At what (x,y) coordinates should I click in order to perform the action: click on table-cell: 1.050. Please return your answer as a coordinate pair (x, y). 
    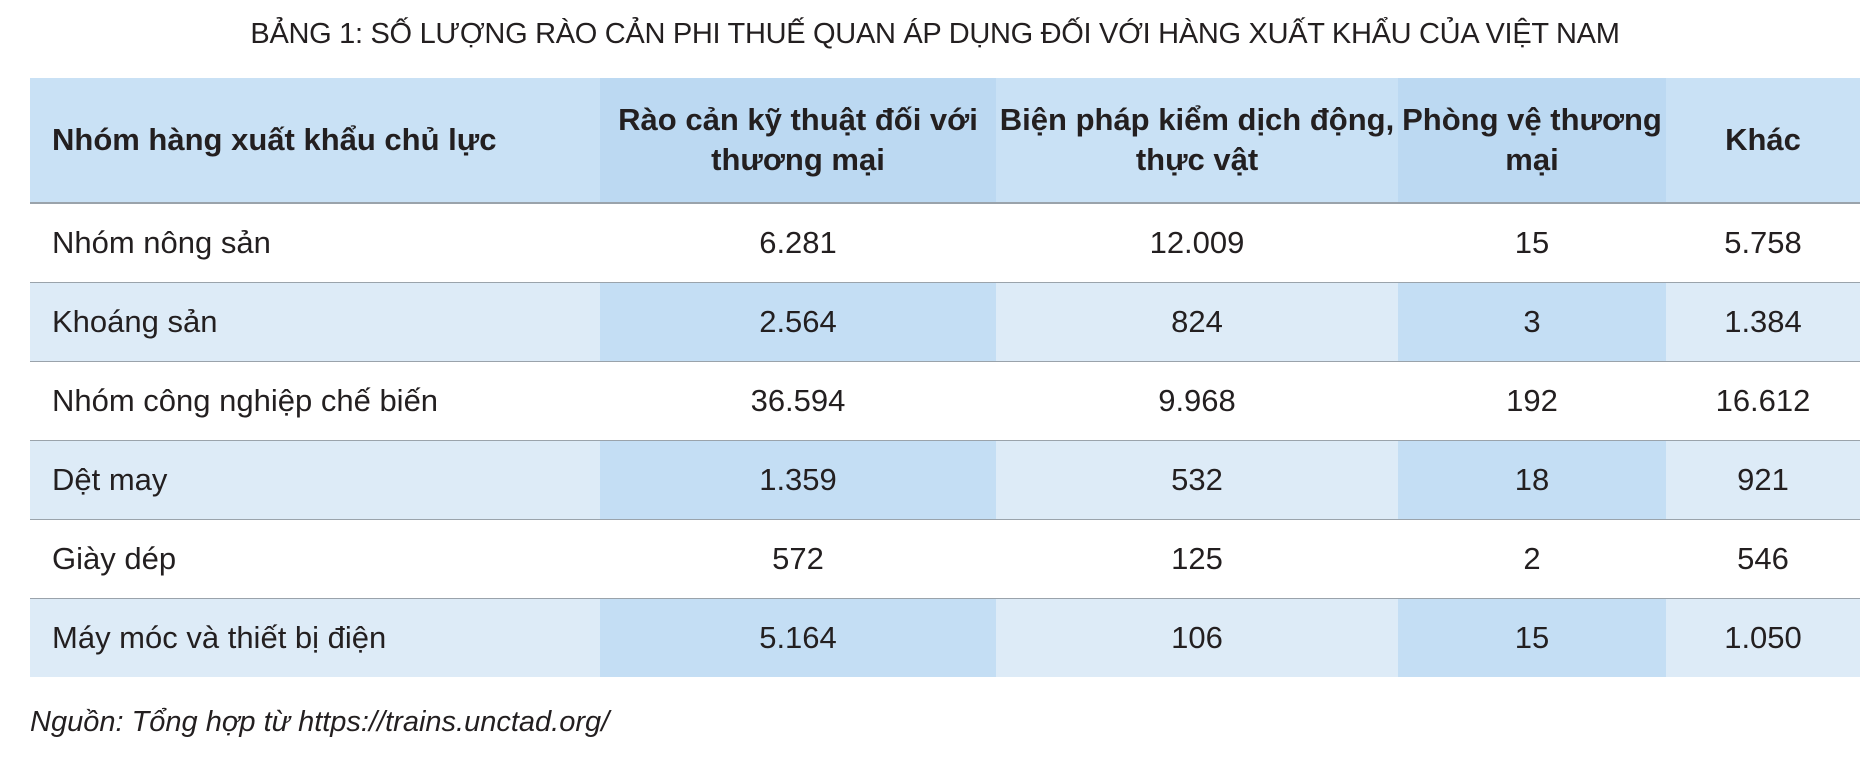
    Looking at the image, I should click on (1763, 637).